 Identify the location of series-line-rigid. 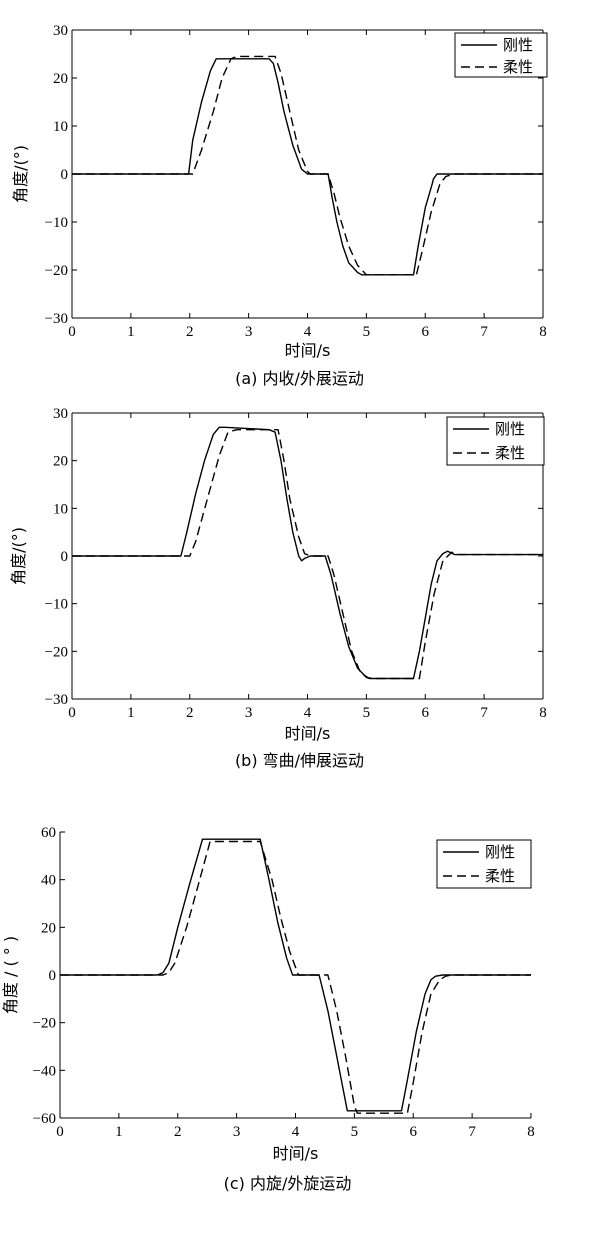
(307, 167).